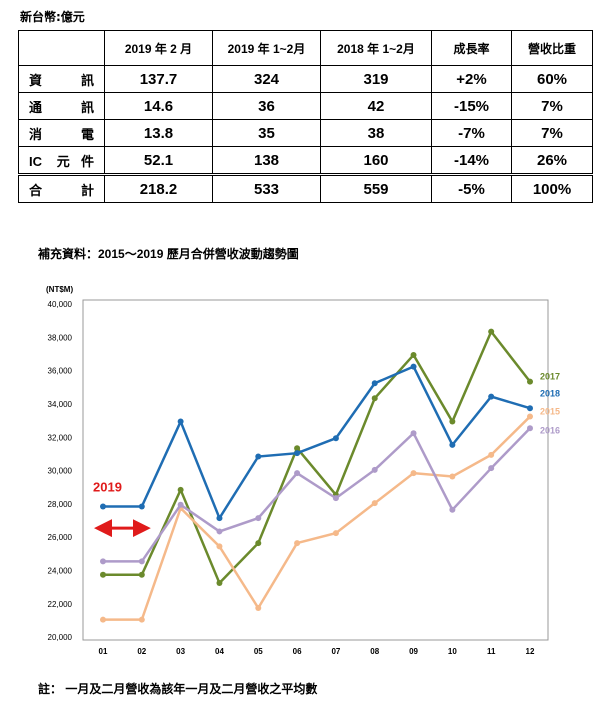  What do you see at coordinates (305, 48) in the screenshot?
I see `header-row: 2019 年 2 月 2019 年 1~2月 2018 年 1~2月 成長率 營收比重` at bounding box center [305, 48].